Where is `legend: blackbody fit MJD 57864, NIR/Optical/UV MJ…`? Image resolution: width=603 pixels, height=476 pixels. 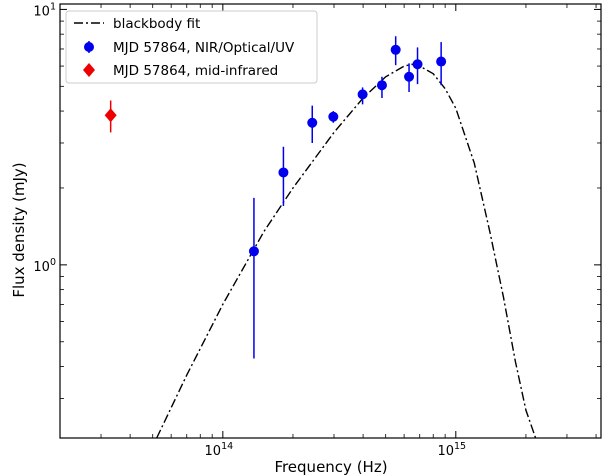 legend: blackbody fit MJD 57864, NIR/Optical/UV MJ… is located at coordinates (191, 47).